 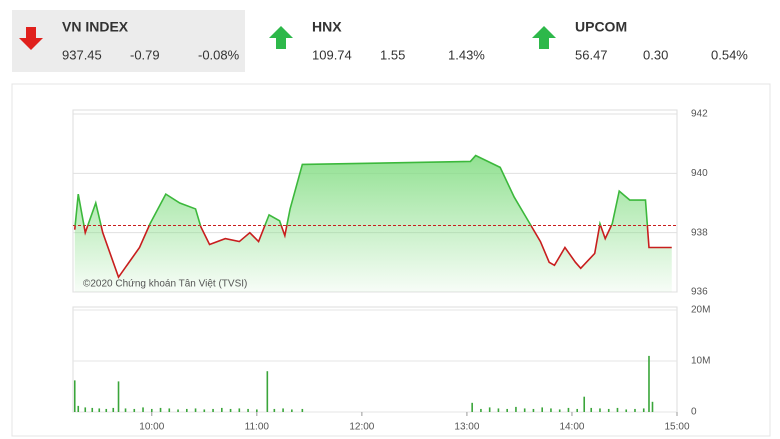 What do you see at coordinates (676, 427) in the screenshot?
I see `x-tick-label: 15:00` at bounding box center [676, 427].